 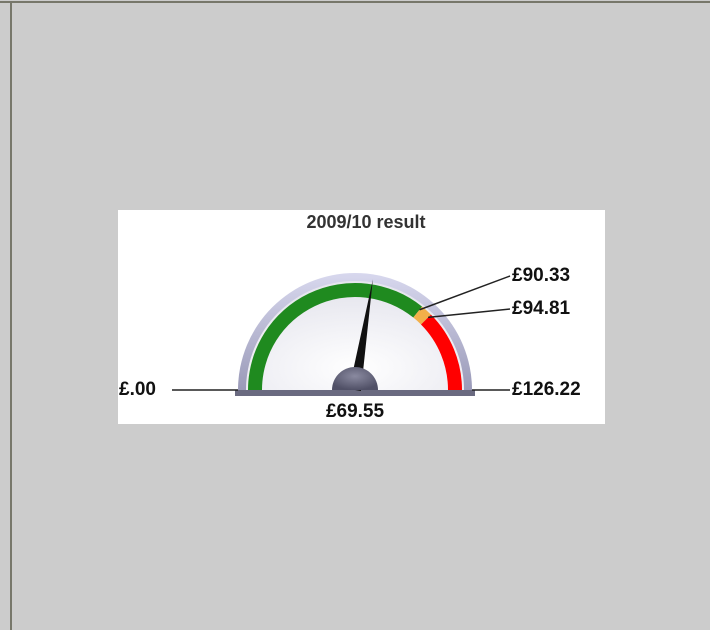 I want to click on range-label: £.00, so click(x=137, y=389).